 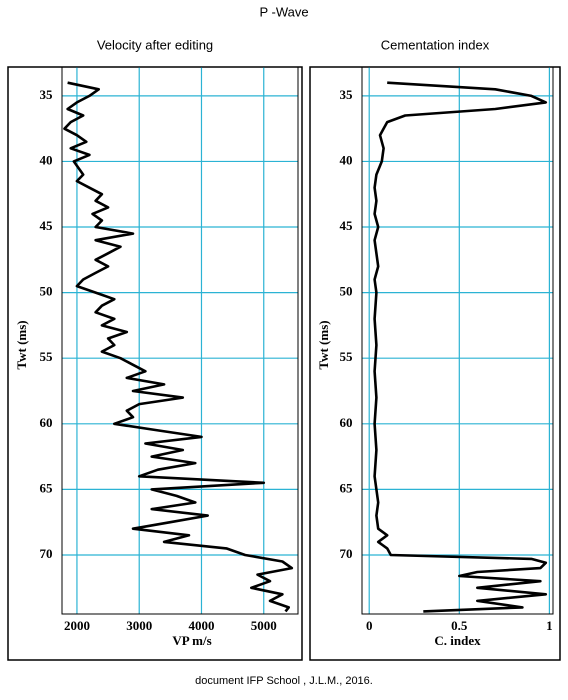 I want to click on panel-title: Velocity after editing, so click(x=155, y=44).